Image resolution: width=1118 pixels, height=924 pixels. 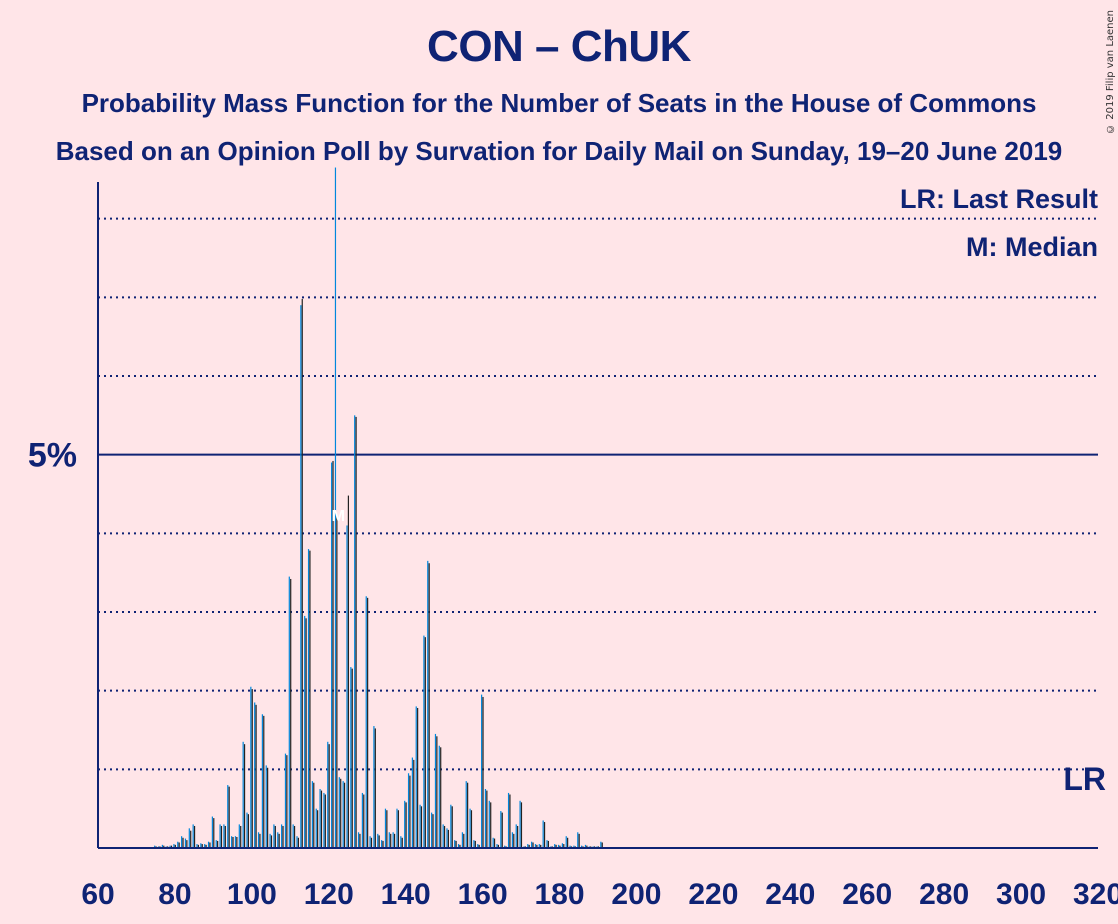 I want to click on x-tick-label: 120, so click(x=329, y=894).